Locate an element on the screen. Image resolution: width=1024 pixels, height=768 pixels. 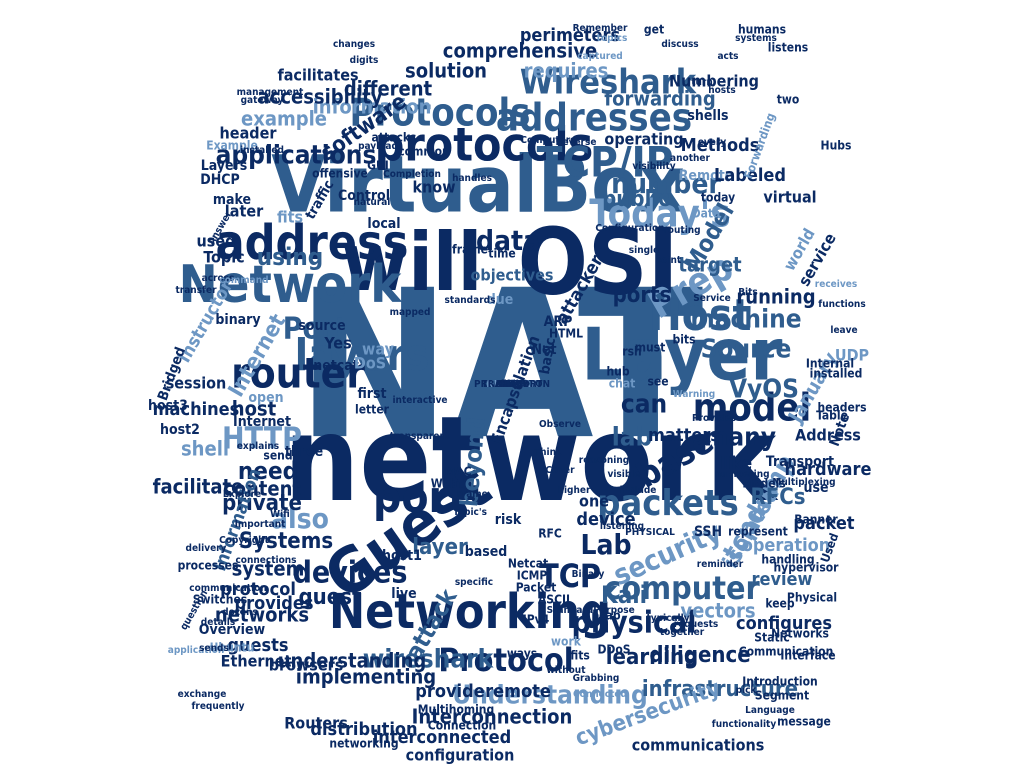
cloud-word: topics is located at coordinates (612, 38).